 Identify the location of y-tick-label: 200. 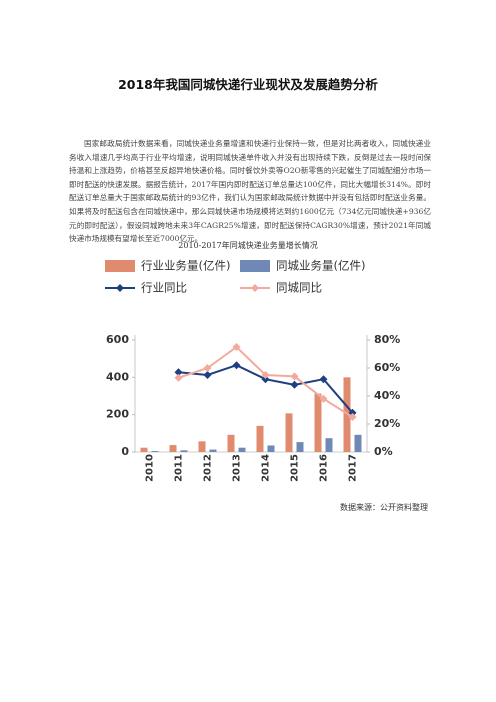
(117, 414).